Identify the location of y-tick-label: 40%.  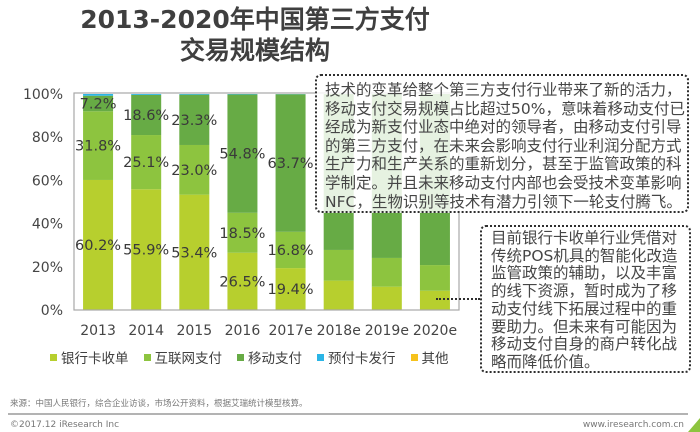
(47, 225).